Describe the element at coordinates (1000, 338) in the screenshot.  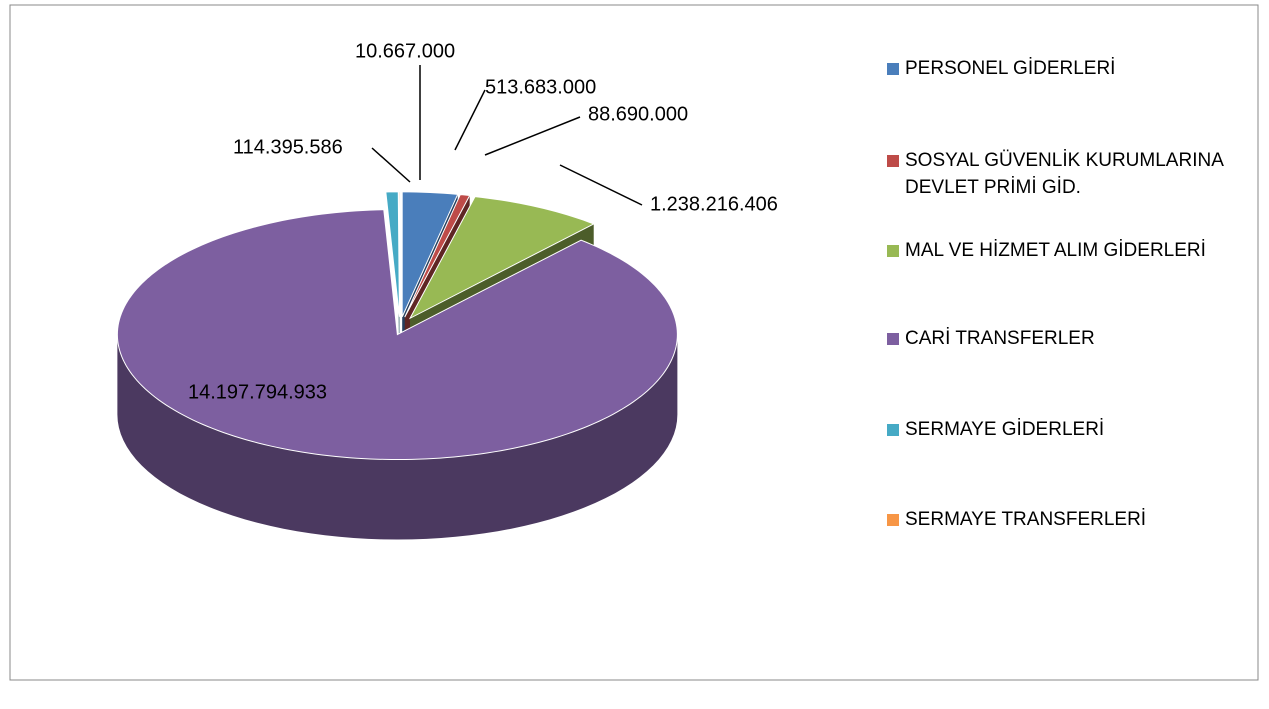
I see `legend-label: CARİ TRANSFERLER` at that location.